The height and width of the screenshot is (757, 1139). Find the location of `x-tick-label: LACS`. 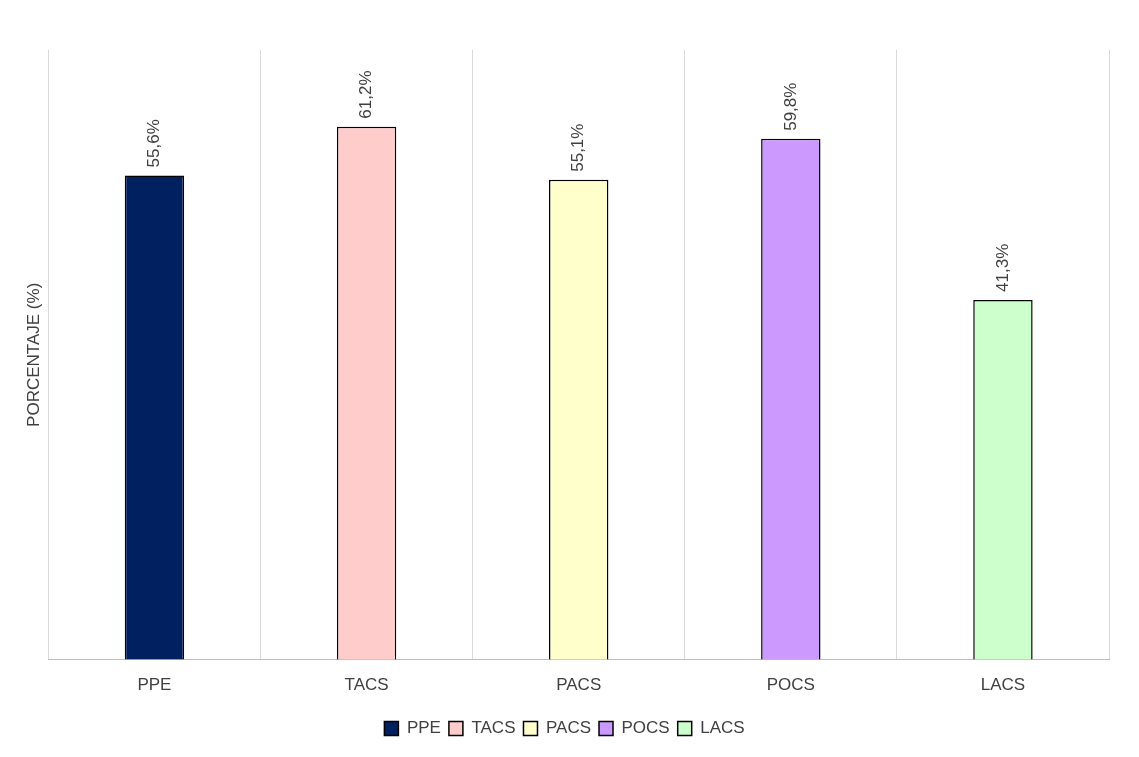

x-tick-label: LACS is located at coordinates (1003, 685).